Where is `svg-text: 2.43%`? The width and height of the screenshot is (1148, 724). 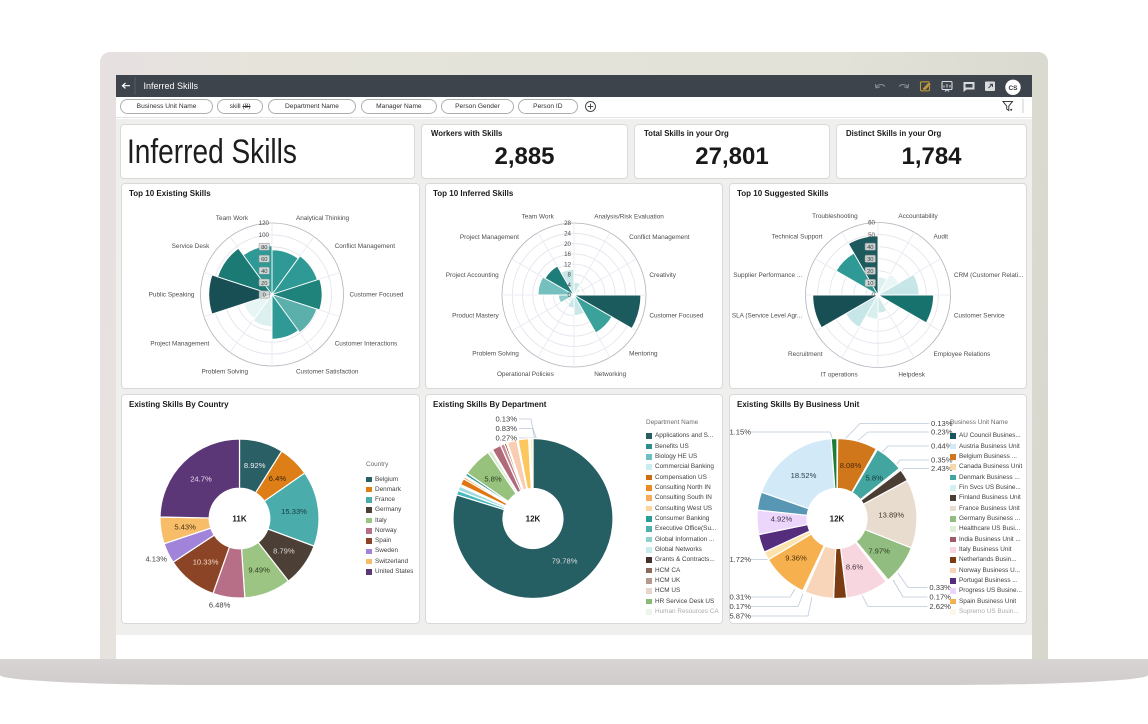
svg-text: 2.43% is located at coordinates (942, 468).